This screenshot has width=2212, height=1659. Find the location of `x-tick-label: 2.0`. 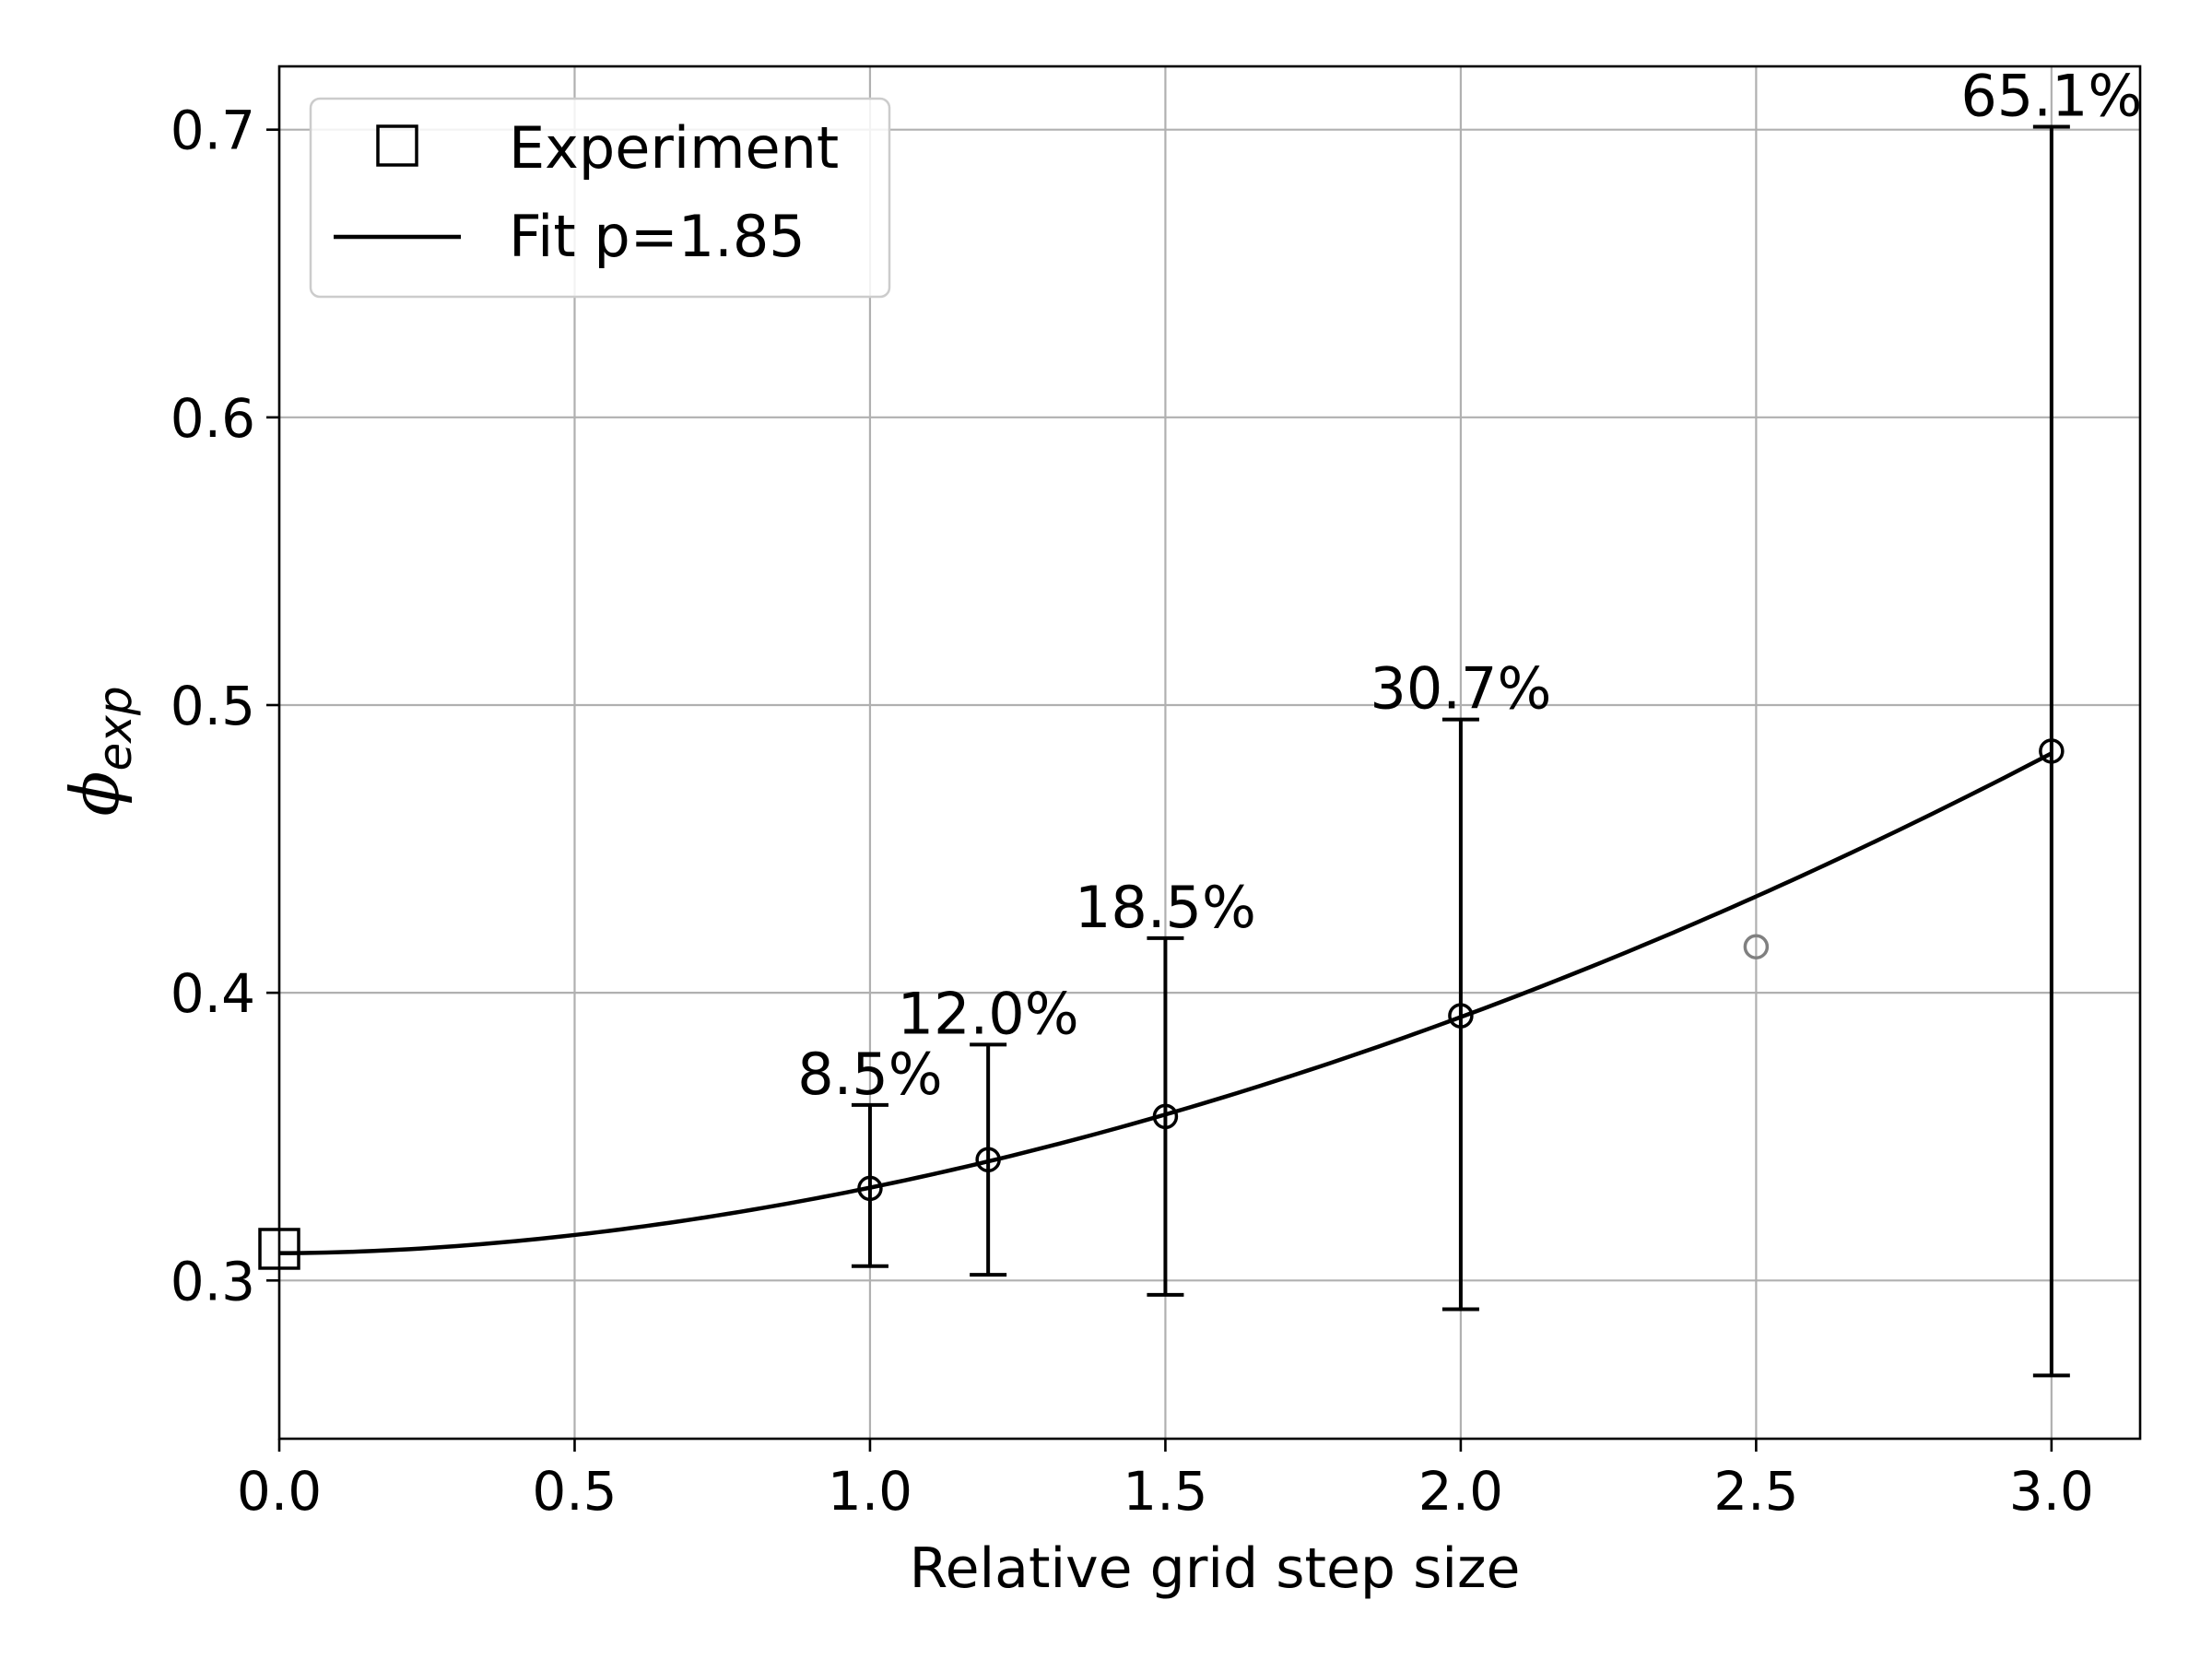

x-tick-label: 2.0 is located at coordinates (1460, 1491).